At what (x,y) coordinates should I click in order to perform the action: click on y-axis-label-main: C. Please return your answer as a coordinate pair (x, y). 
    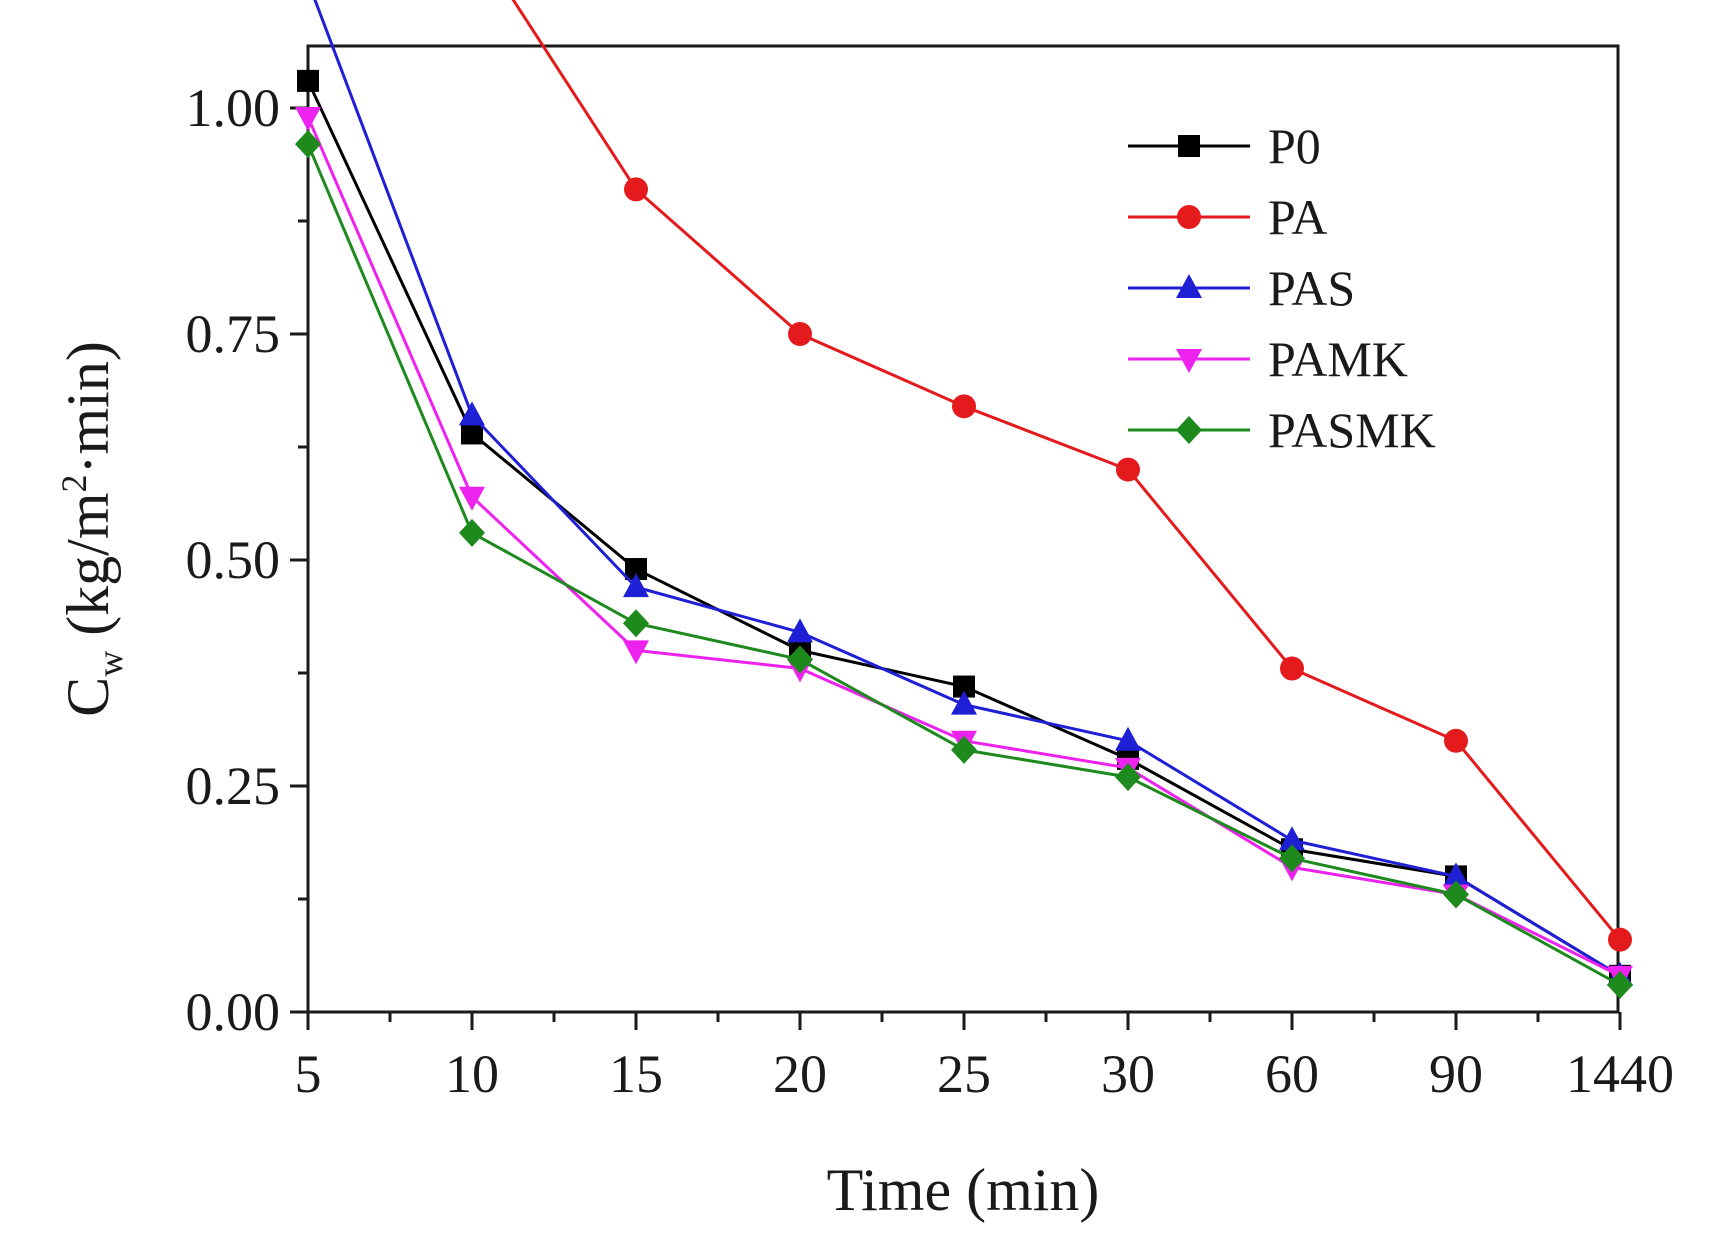
    Looking at the image, I should click on (88, 697).